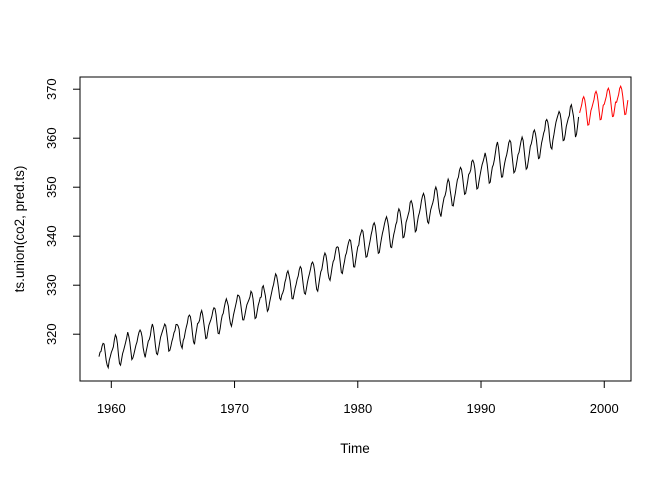 This screenshot has height=485, width=672. What do you see at coordinates (51, 334) in the screenshot?
I see `y-tick-label: 320` at bounding box center [51, 334].